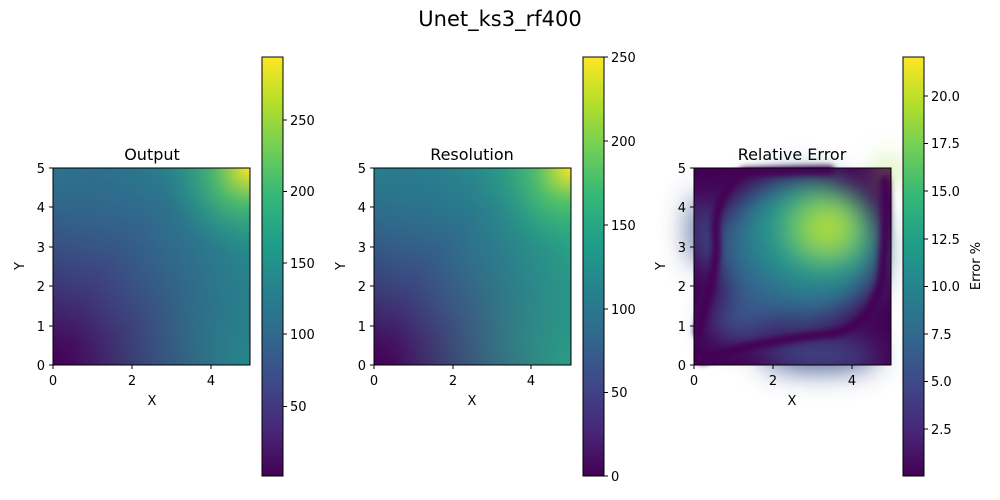 The height and width of the screenshot is (500, 1000). I want to click on error-lowleft-lobe, so click(740, 320).